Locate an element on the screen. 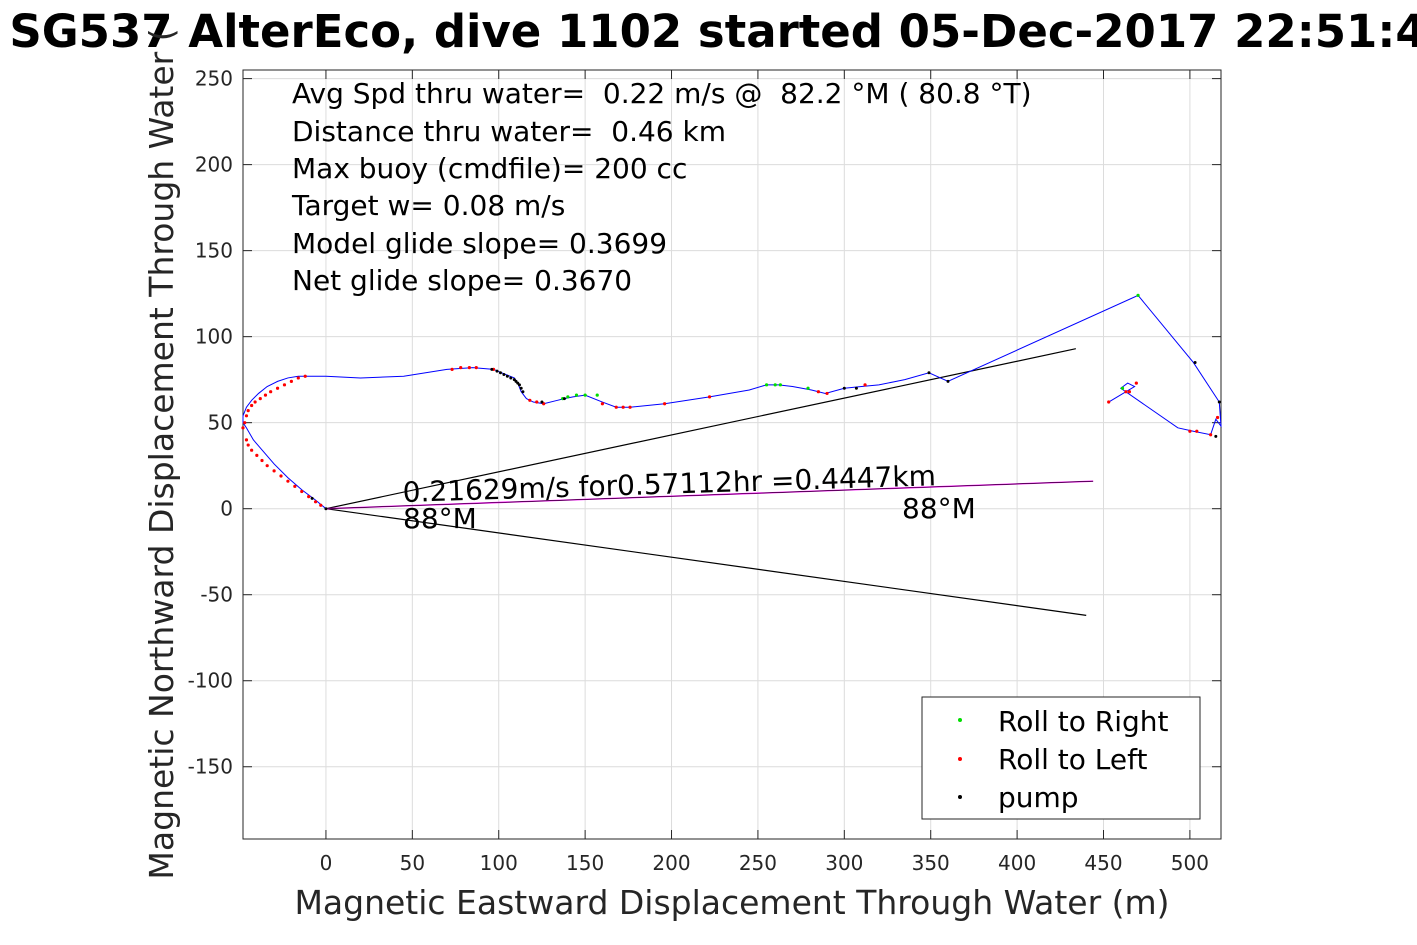 The image size is (1417, 945). current-line-lower is located at coordinates (706, 562).